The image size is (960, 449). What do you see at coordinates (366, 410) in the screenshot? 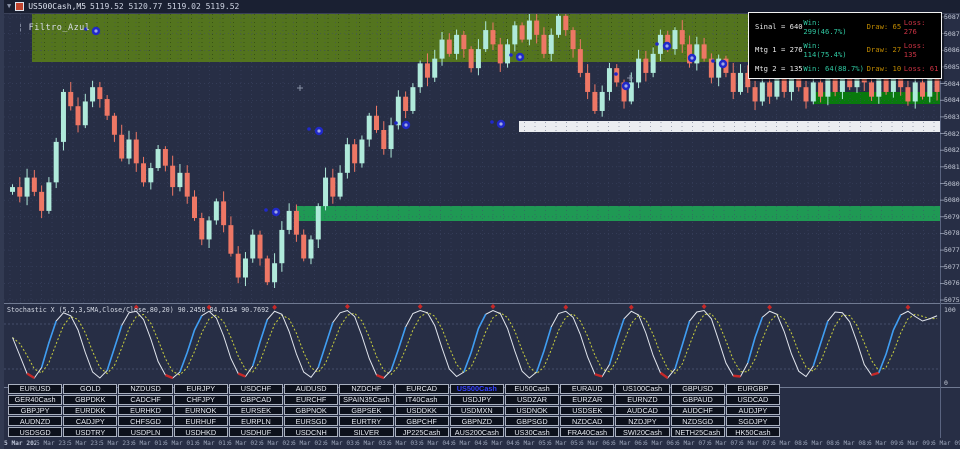
I see `symbol-button-gbpsek: GBPSEK` at bounding box center [366, 410].